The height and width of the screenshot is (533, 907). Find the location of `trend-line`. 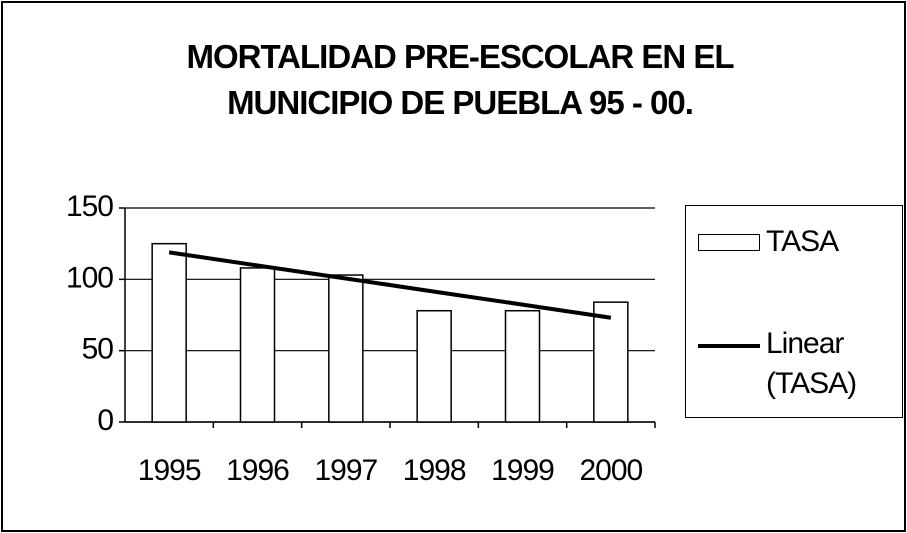

trend-line is located at coordinates (390, 285).